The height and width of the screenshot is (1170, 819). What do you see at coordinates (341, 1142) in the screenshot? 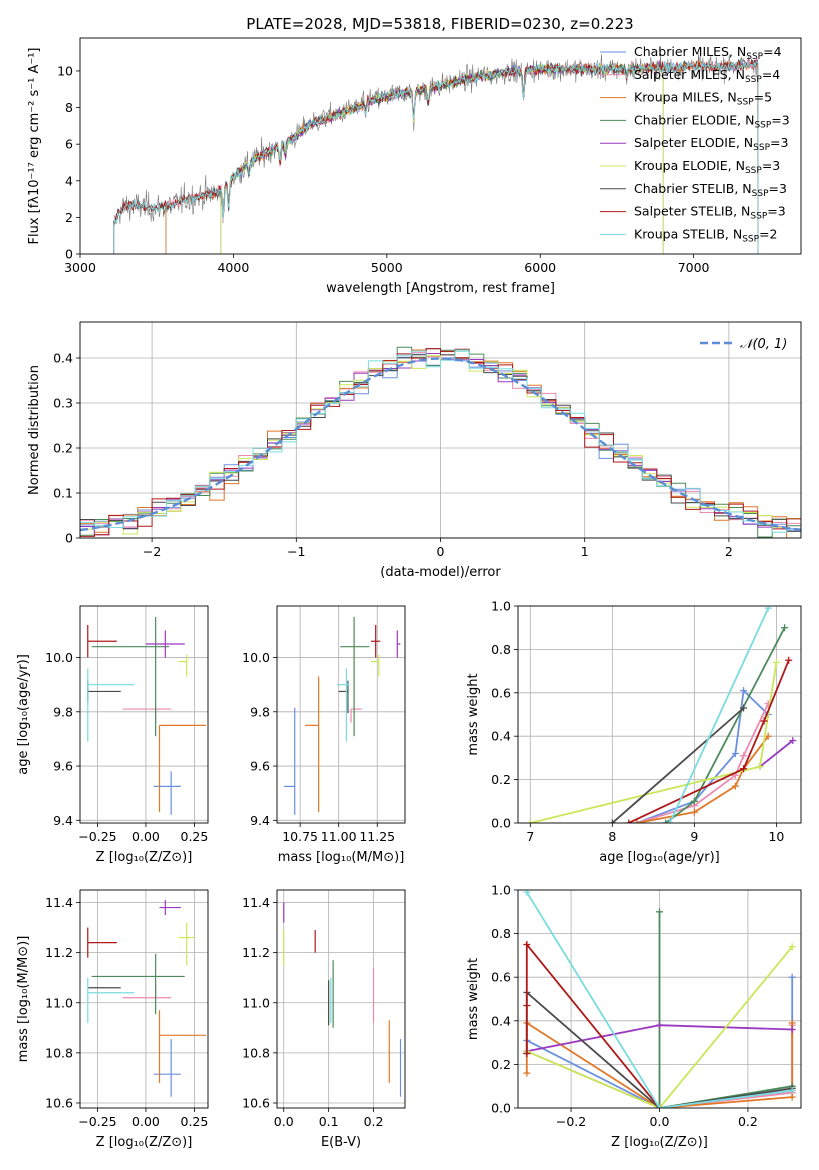
I see `x-axis-label: E(B-V)` at bounding box center [341, 1142].